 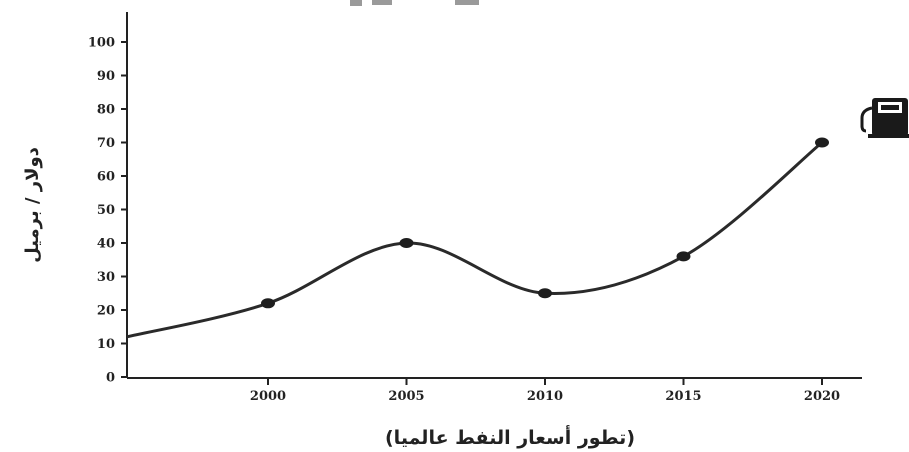 What do you see at coordinates (106, 177) in the screenshot?
I see `y-tick-label: 60` at bounding box center [106, 177].